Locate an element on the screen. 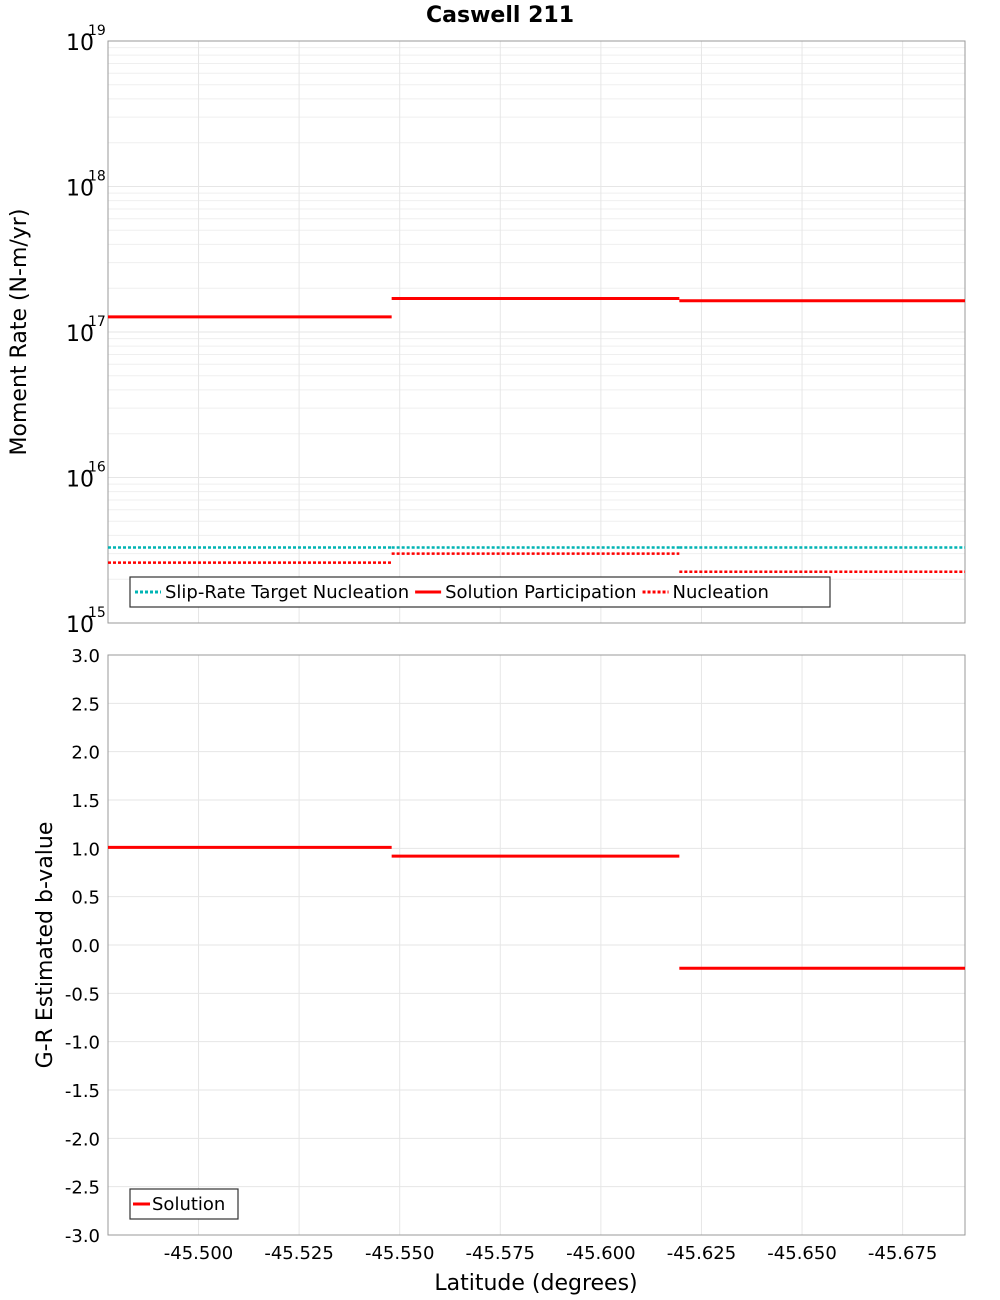 Image resolution: width=1000 pixels, height=1300 pixels. x-tick-label: -45.625 is located at coordinates (701, 1253).